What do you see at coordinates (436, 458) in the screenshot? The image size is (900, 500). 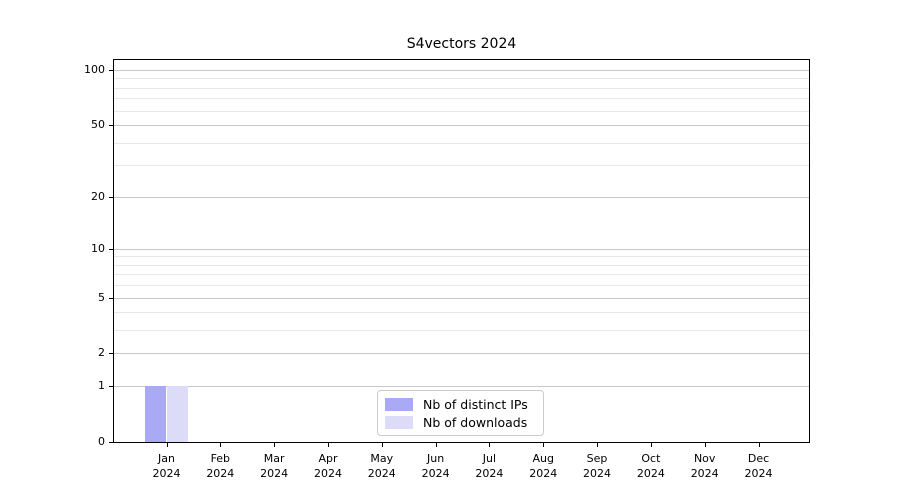 I see `x-tick-month: Jun` at bounding box center [436, 458].